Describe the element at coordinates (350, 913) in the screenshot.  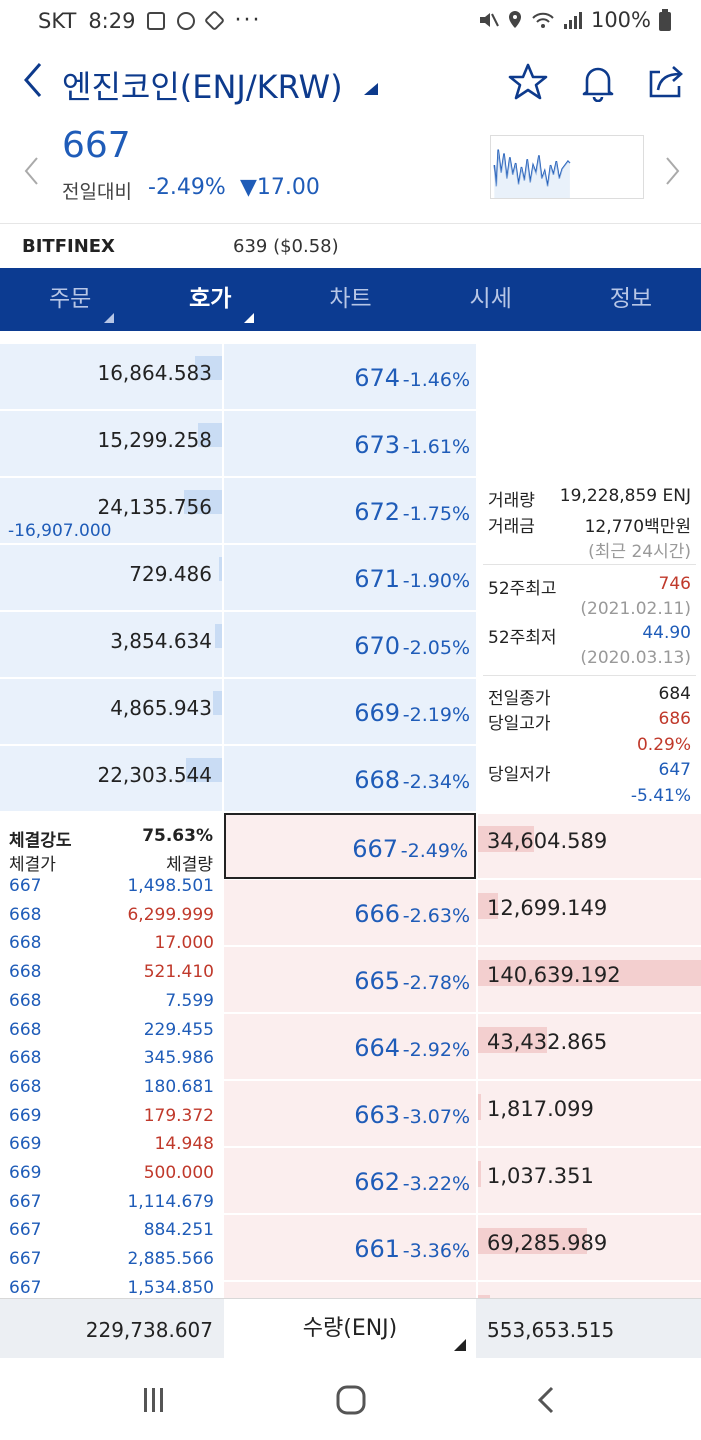
I see `bid-price-row: 666 -2.63%` at that location.